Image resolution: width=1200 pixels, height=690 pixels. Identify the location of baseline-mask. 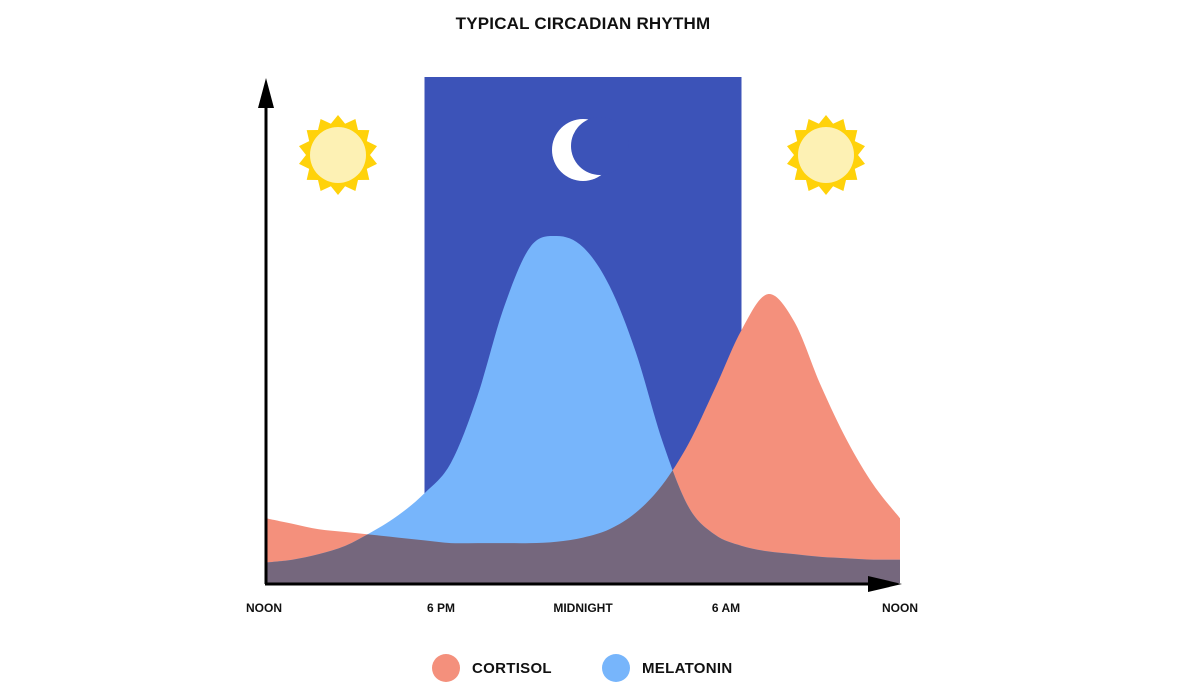
(589, 594).